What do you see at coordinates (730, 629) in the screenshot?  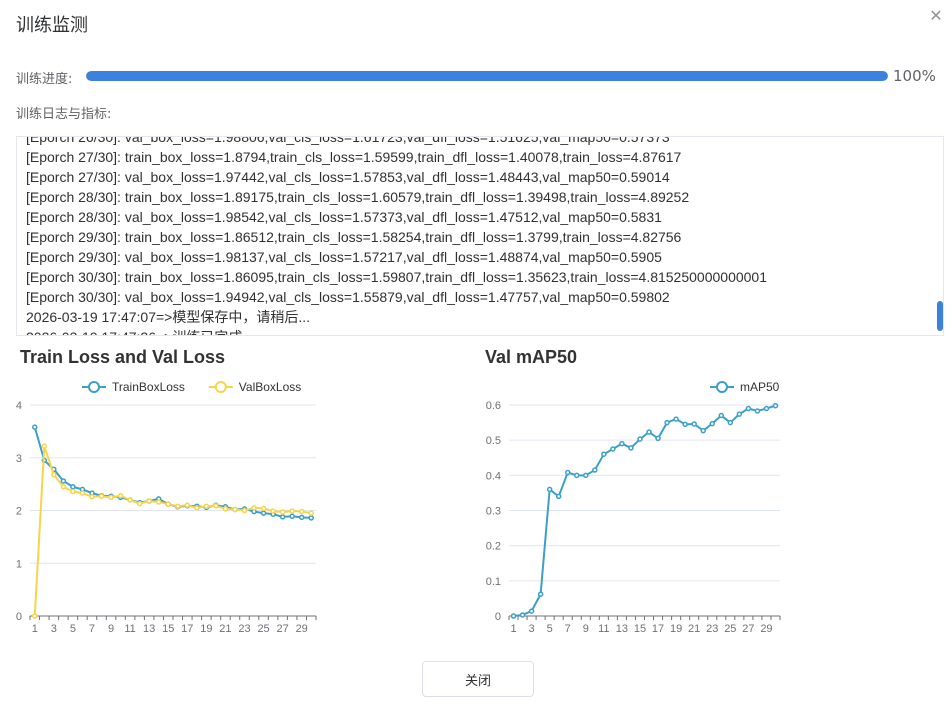 I see `x-tick-label: 25` at bounding box center [730, 629].